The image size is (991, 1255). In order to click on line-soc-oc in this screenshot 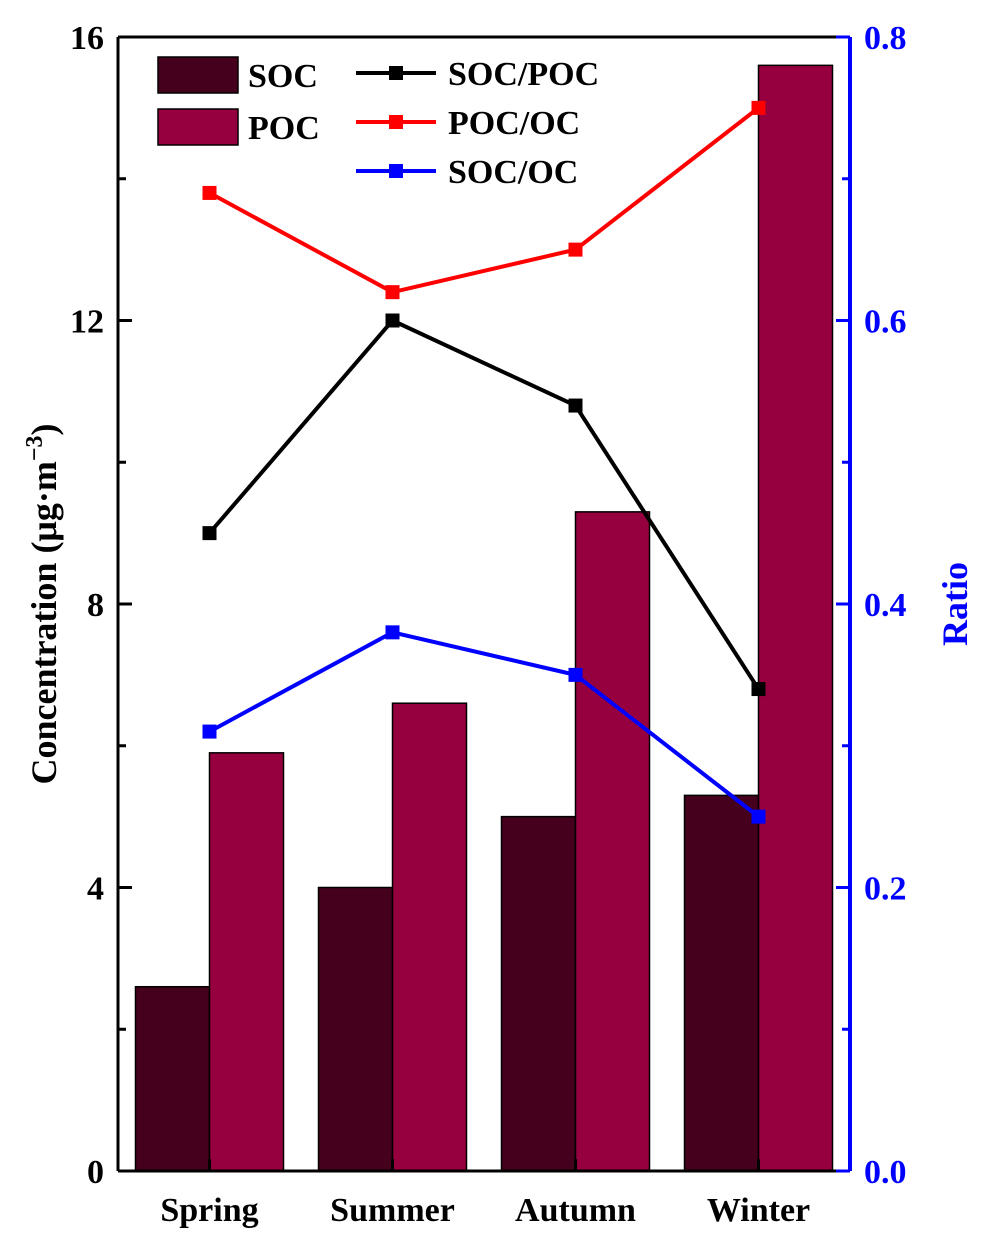, I will do `click(484, 724)`.